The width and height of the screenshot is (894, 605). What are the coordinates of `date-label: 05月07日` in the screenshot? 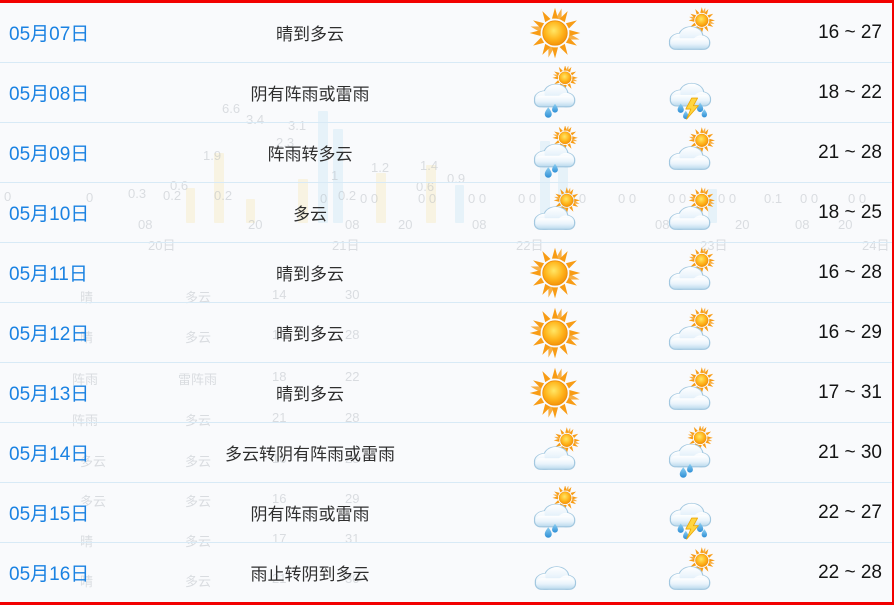 It's located at (49, 34).